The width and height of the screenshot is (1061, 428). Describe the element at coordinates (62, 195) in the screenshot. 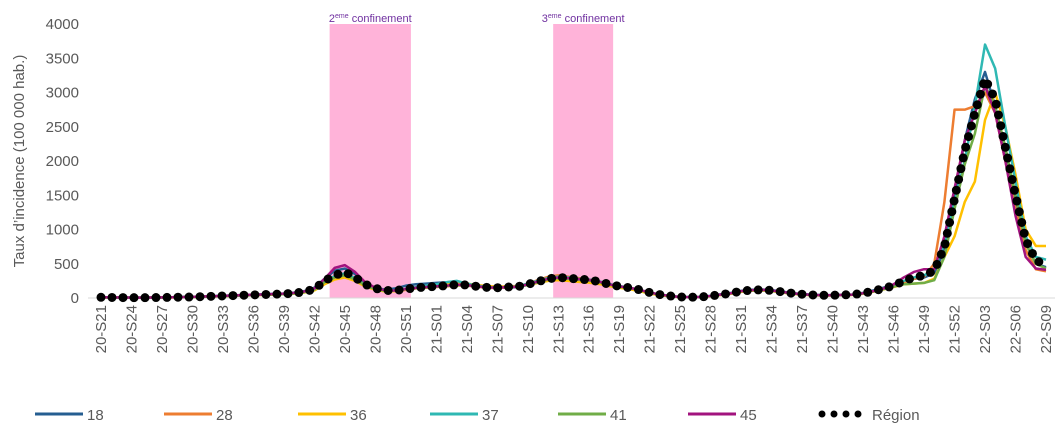

I see `y-tick-label: 1500` at that location.